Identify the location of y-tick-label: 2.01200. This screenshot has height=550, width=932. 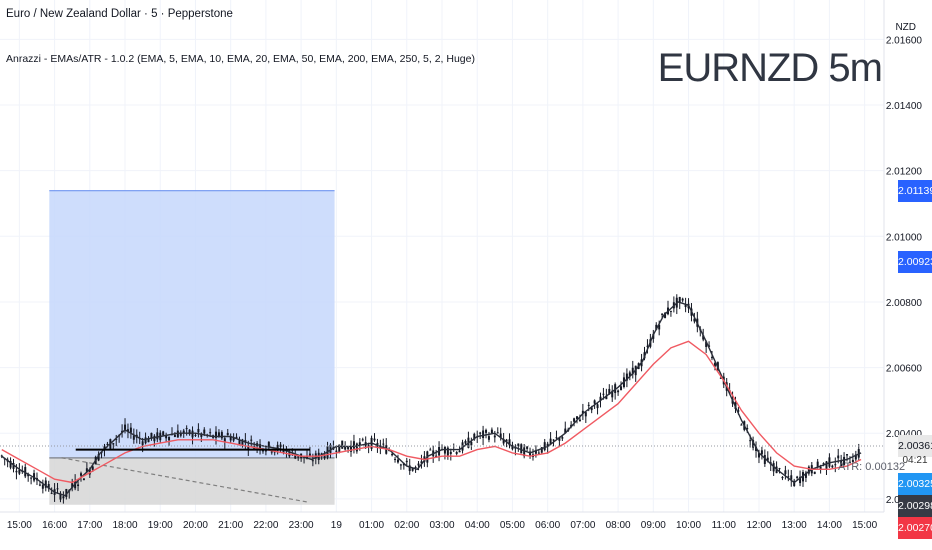
(904, 172).